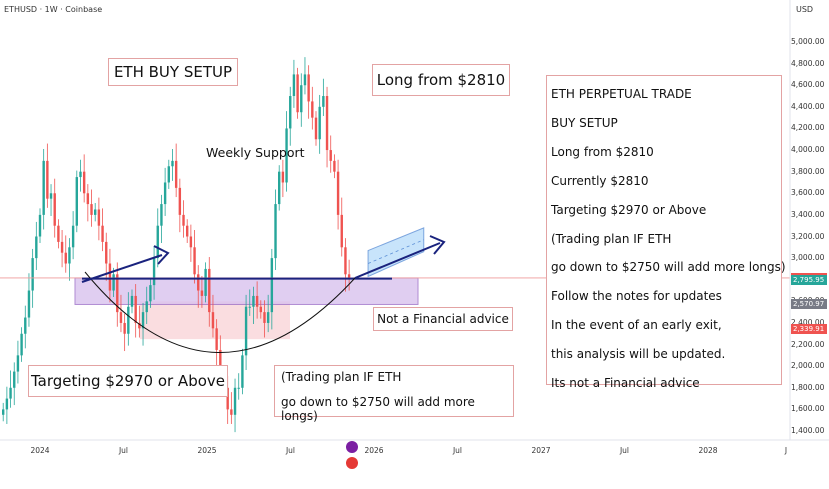 This screenshot has width=829, height=489. What do you see at coordinates (808, 171) in the screenshot?
I see `y-tick-label: 3,800.00` at bounding box center [808, 171].